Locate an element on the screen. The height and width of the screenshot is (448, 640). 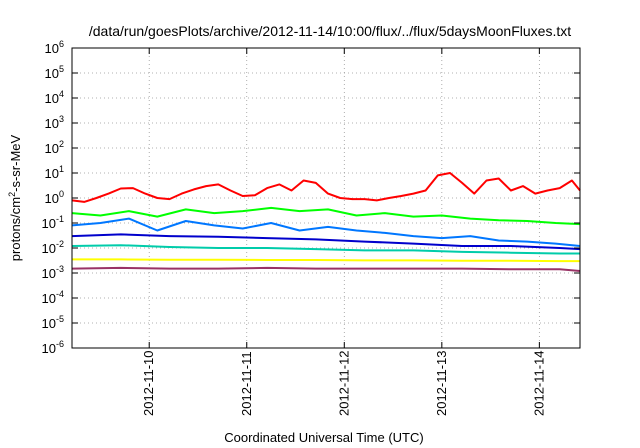
y-tick-label: 10² is located at coordinates (54, 147).